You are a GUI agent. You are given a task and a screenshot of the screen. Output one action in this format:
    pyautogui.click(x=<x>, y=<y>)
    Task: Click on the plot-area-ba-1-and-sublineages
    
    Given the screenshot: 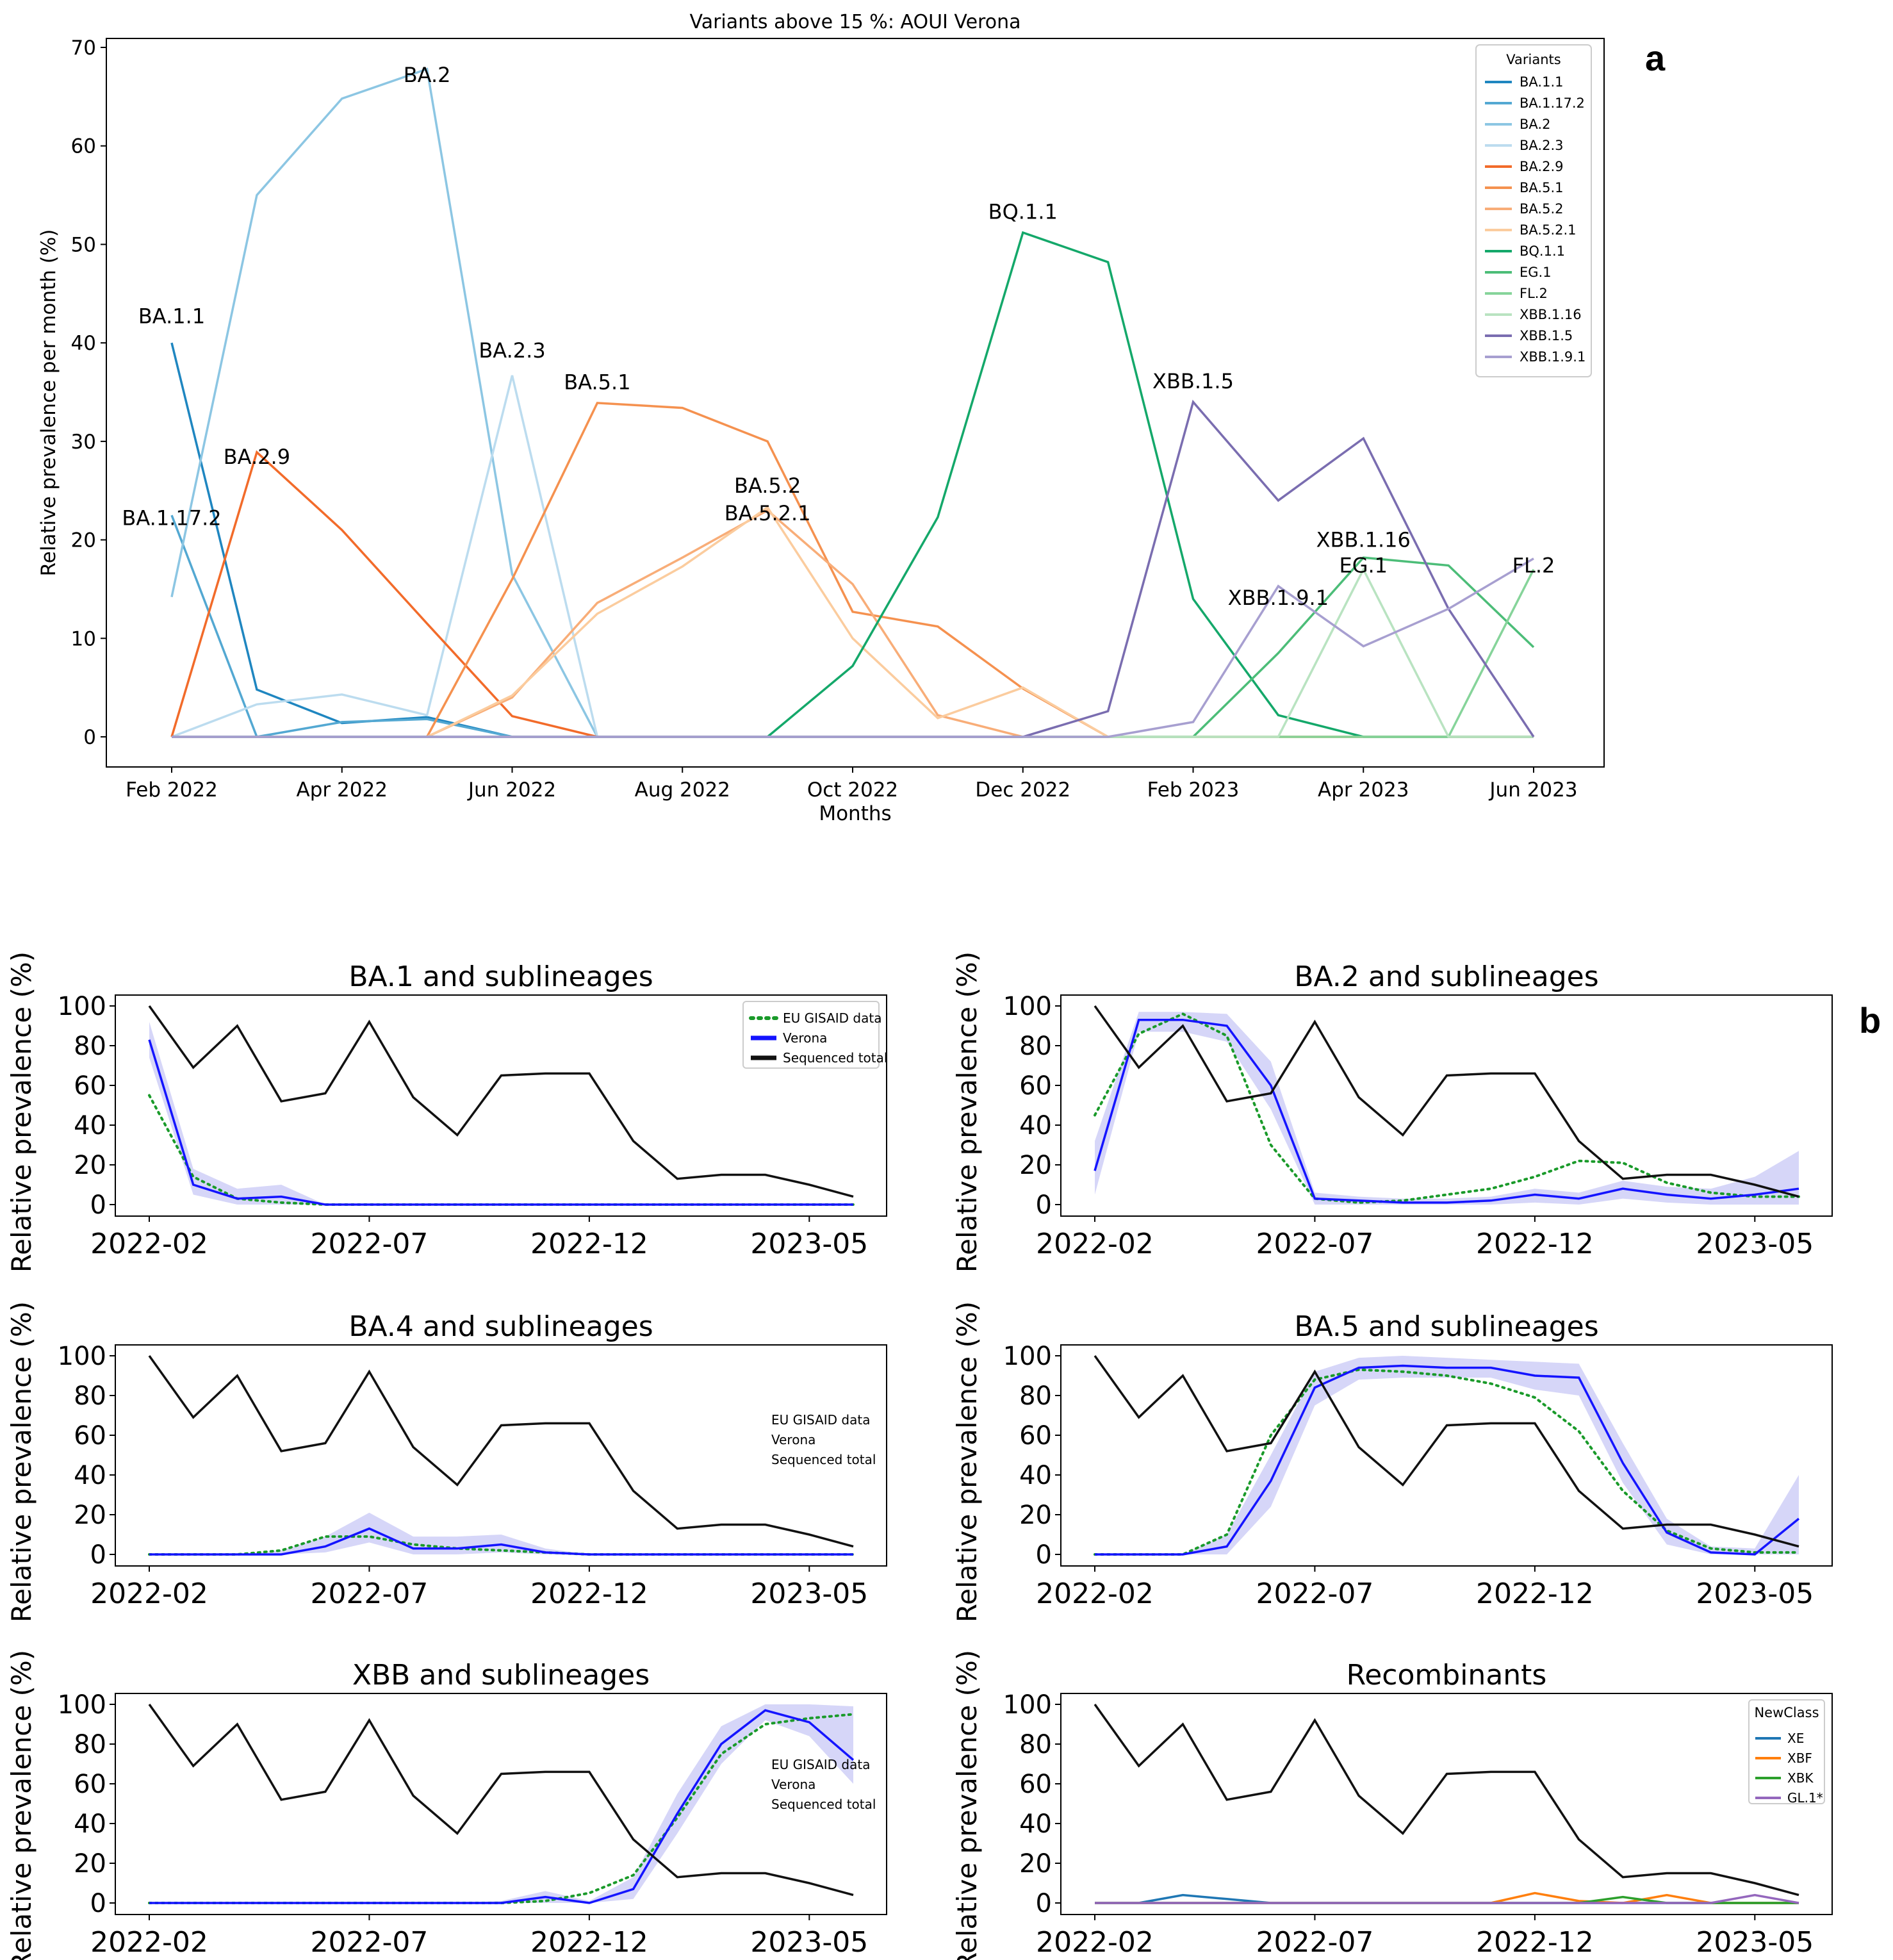 What is the action you would take?
    pyautogui.click(x=501, y=1106)
    